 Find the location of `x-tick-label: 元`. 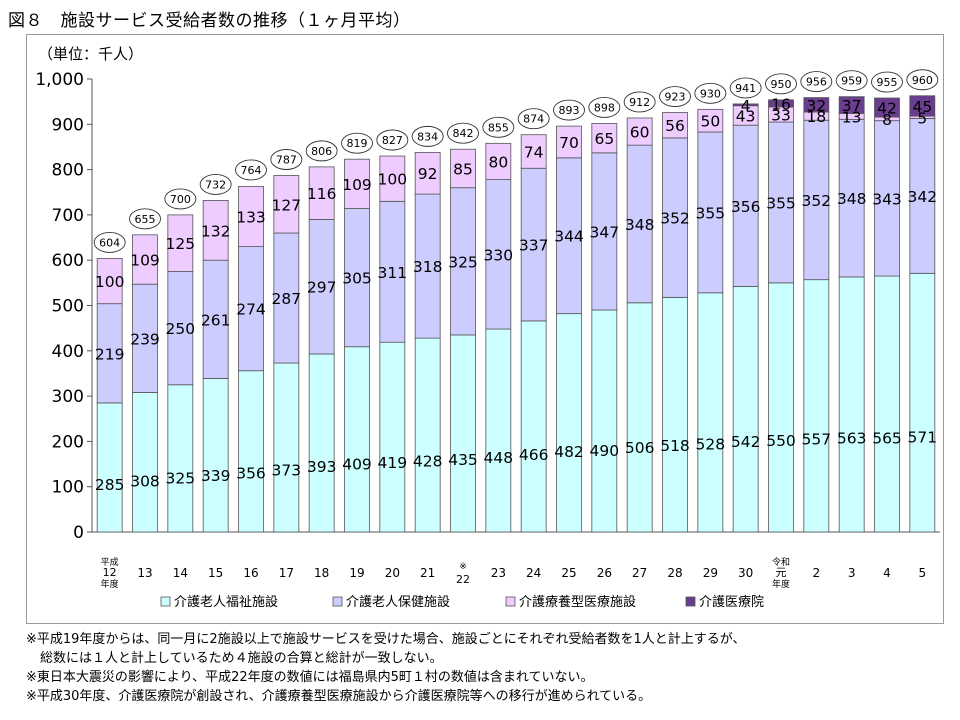

x-tick-label: 元 is located at coordinates (781, 572).